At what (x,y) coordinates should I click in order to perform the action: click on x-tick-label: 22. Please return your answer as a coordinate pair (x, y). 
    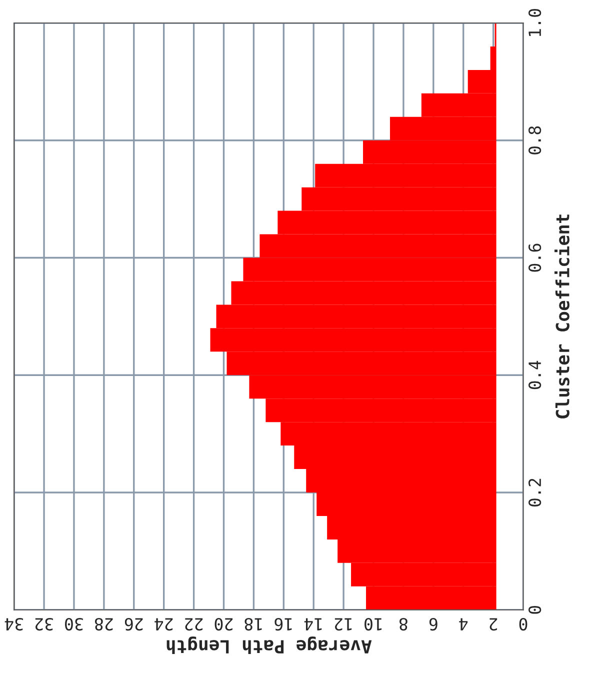
    Looking at the image, I should click on (194, 624).